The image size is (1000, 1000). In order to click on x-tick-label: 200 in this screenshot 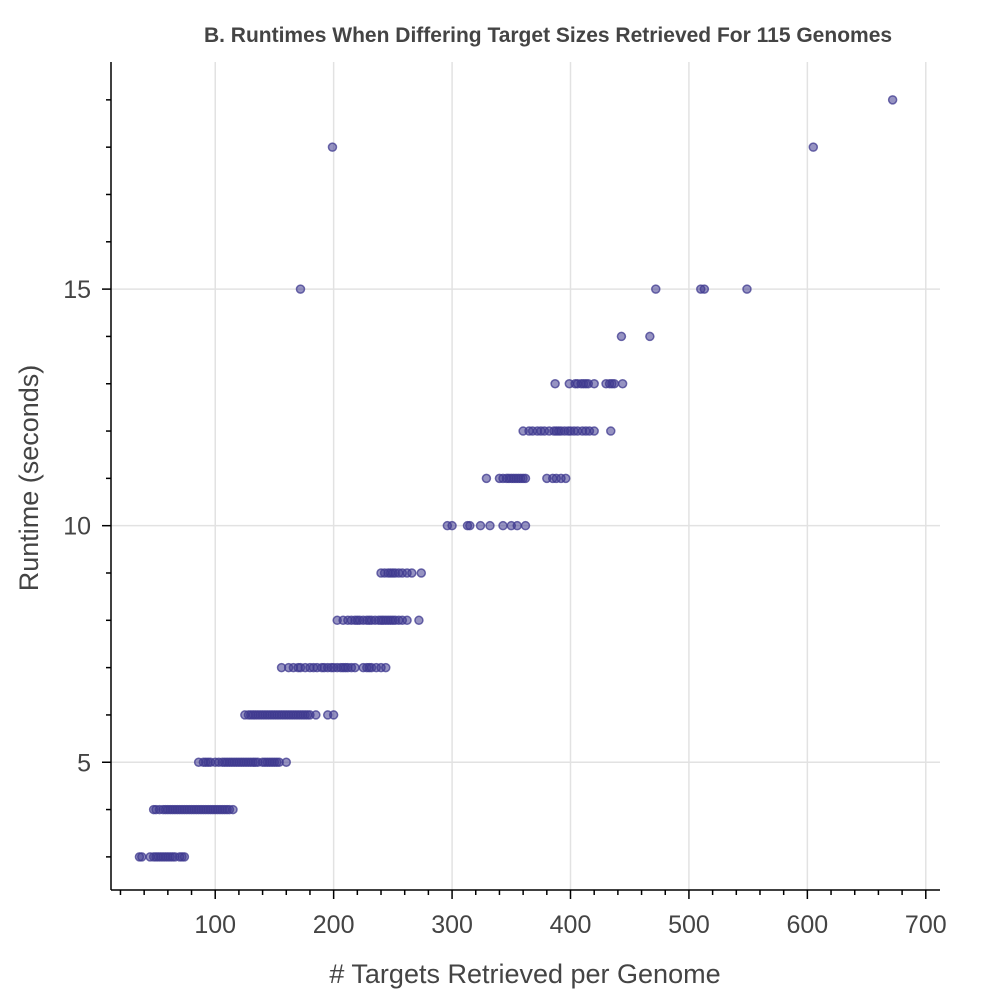, I will do `click(334, 925)`.